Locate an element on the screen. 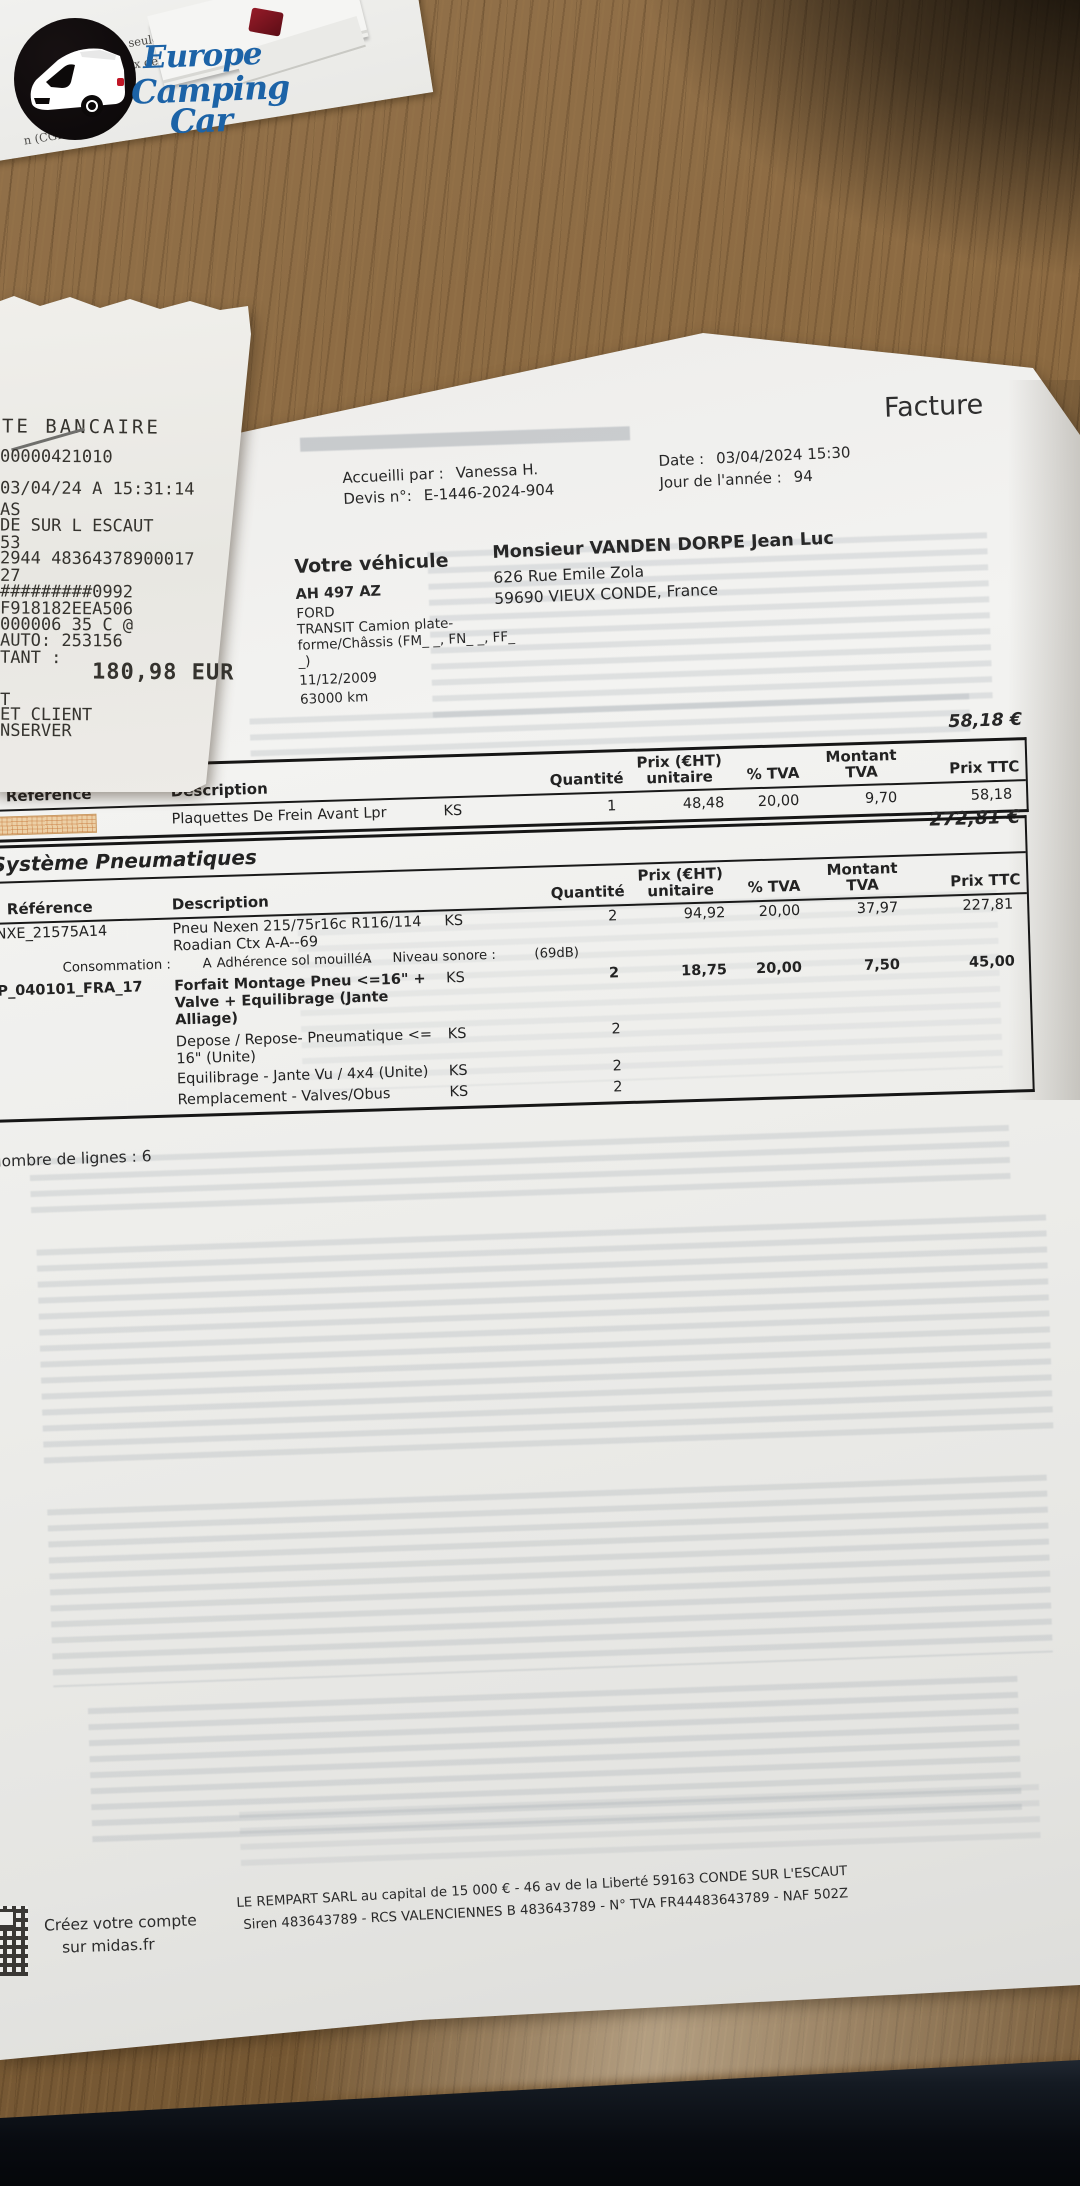  receipt-line-datetime: 03/04/24 A 15:31:14 is located at coordinates (97, 489).